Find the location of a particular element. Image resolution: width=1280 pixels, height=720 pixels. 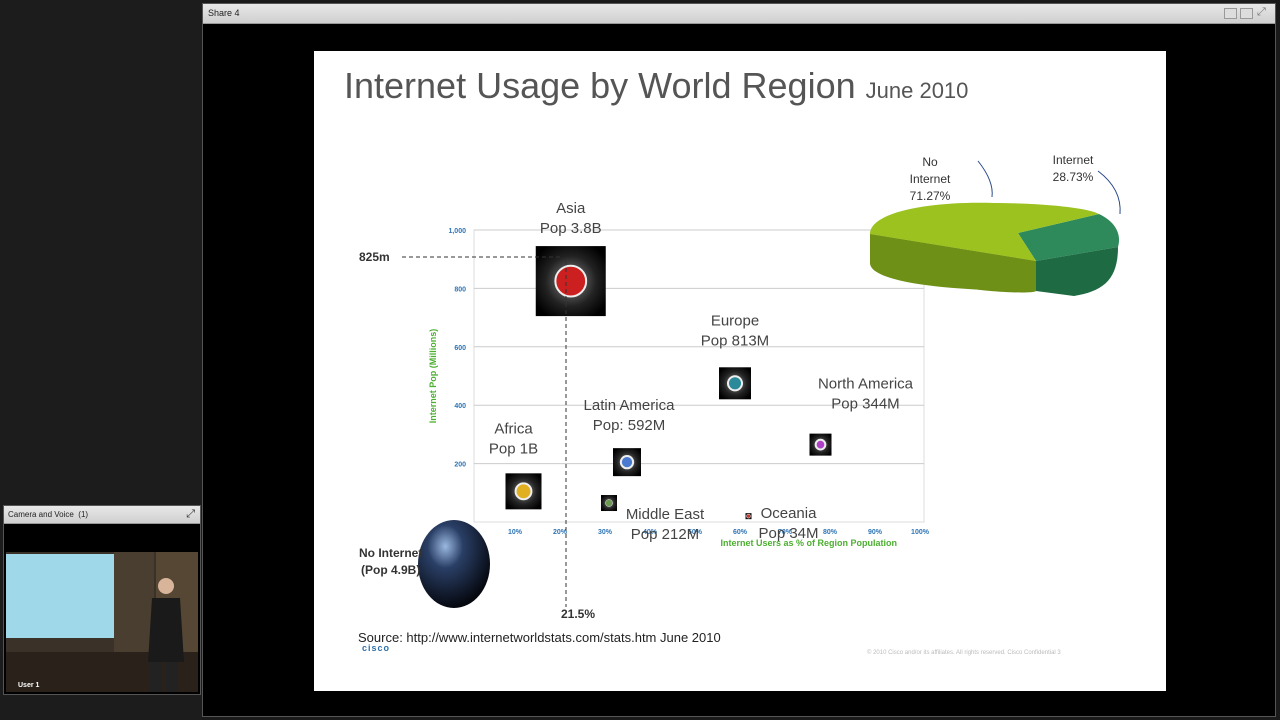

data-point-oceania: Oceania Pop 34M is located at coordinates (782, 523).